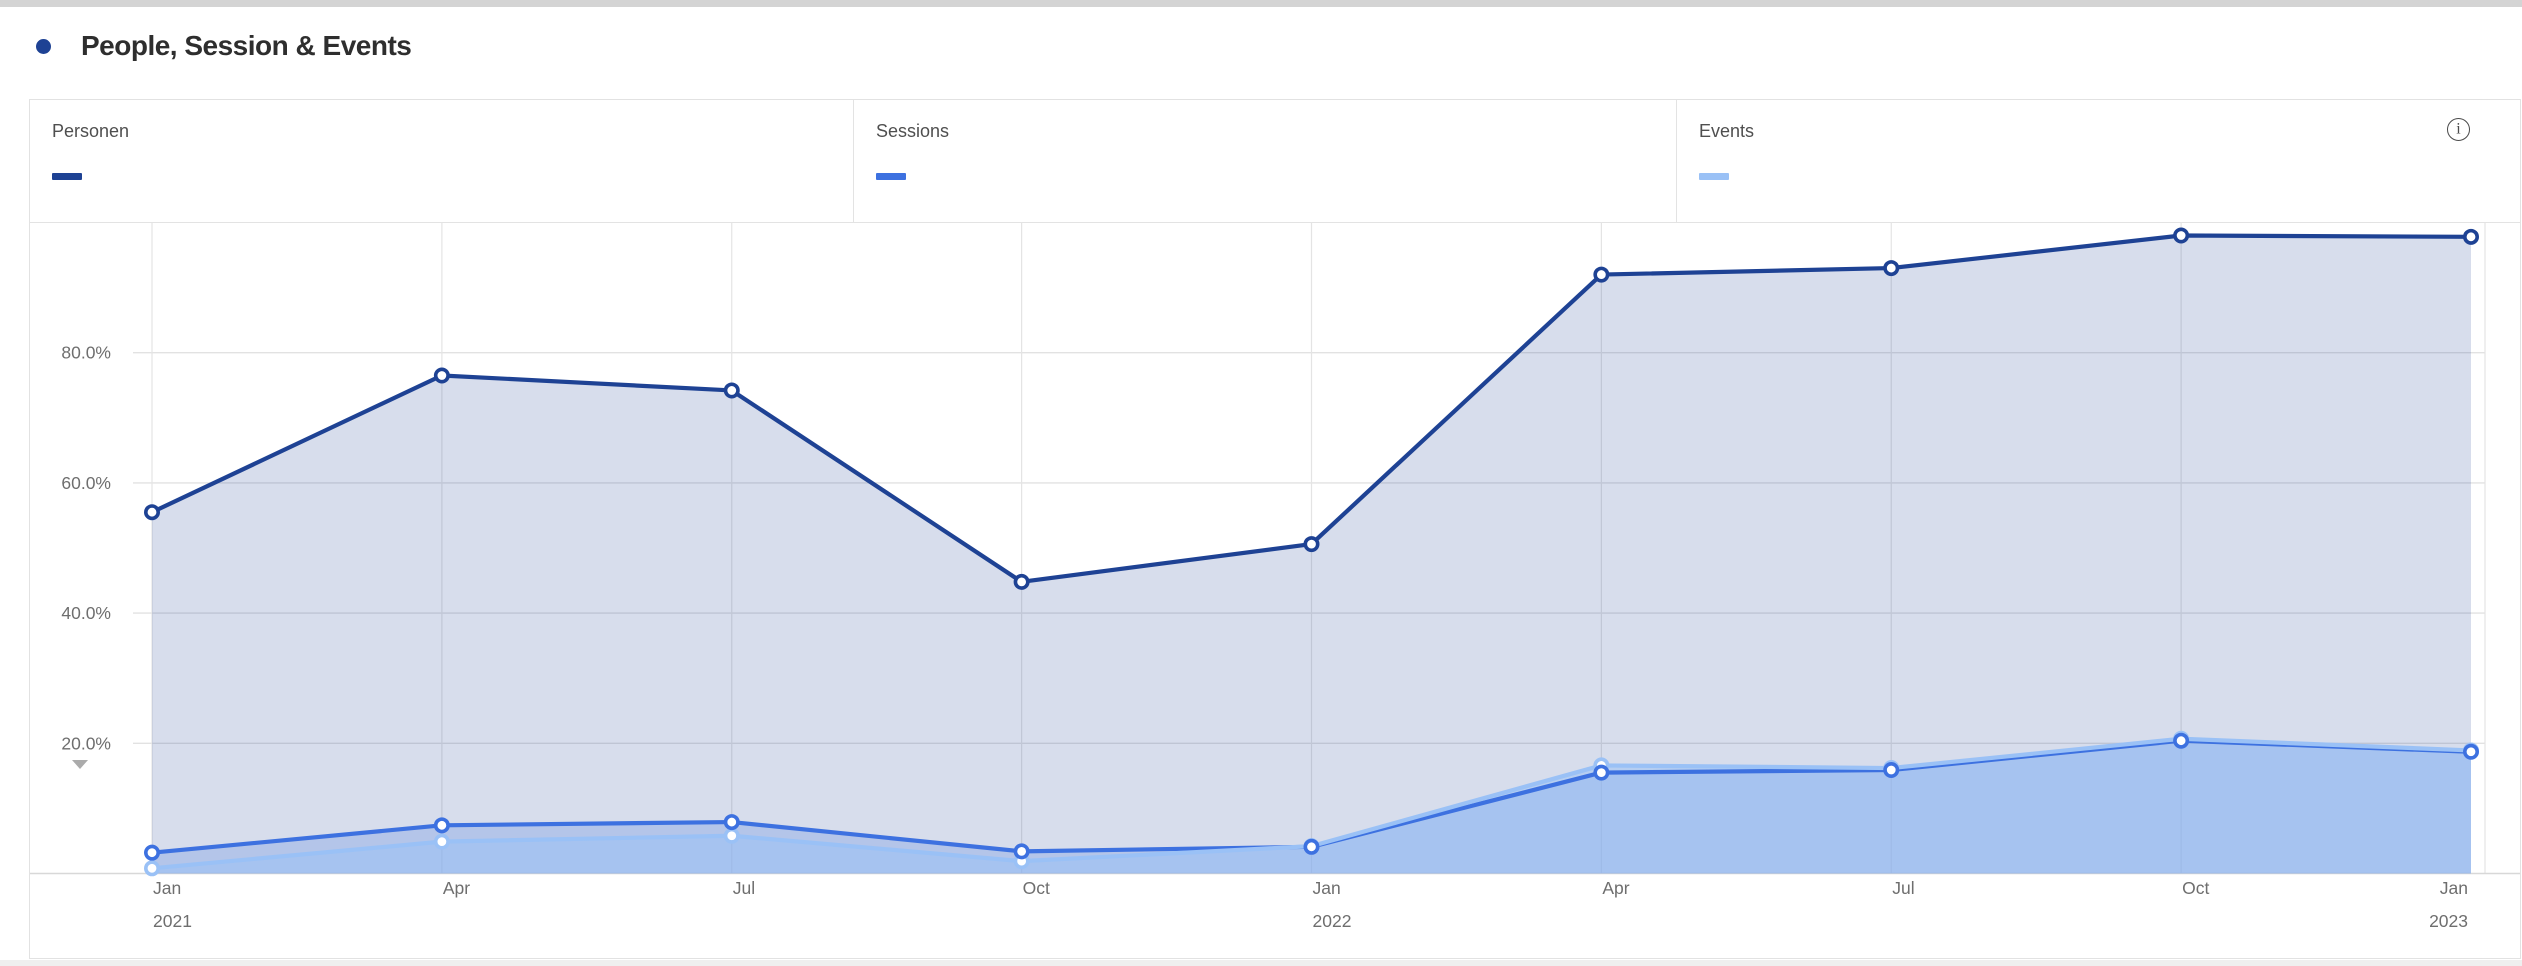  What do you see at coordinates (1261, 3) in the screenshot?
I see `window-top-edge` at bounding box center [1261, 3].